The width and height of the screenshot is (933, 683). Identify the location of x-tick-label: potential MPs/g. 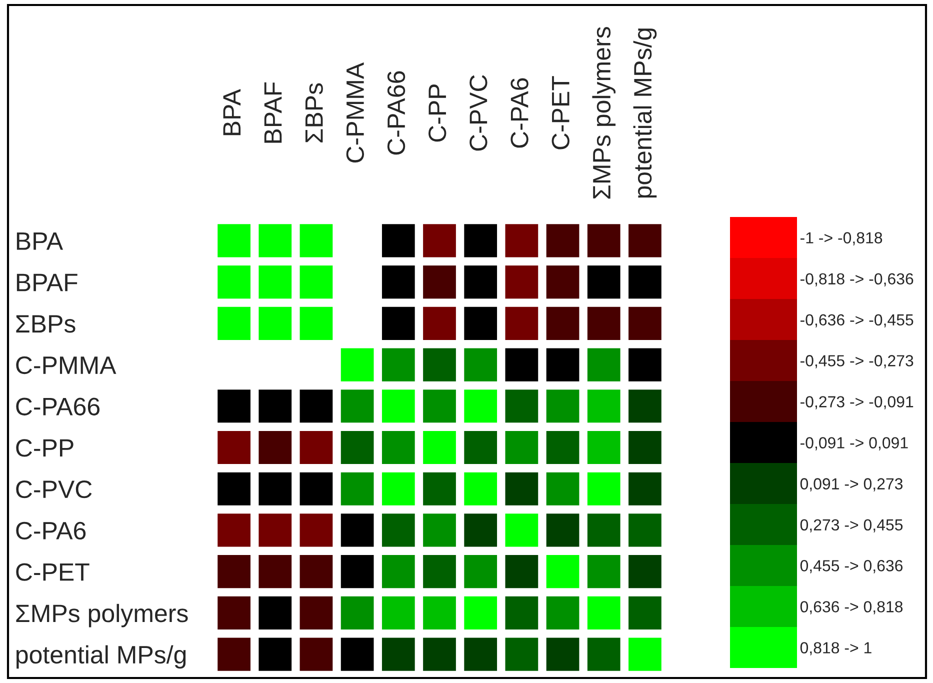
(645, 113).